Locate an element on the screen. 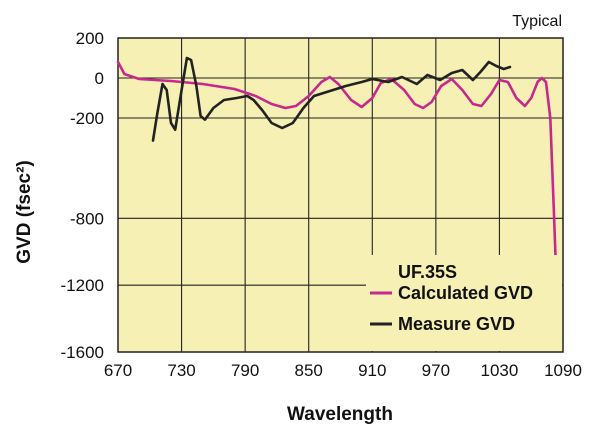 The height and width of the screenshot is (442, 600). y-tick-label: -200 is located at coordinates (87, 118).